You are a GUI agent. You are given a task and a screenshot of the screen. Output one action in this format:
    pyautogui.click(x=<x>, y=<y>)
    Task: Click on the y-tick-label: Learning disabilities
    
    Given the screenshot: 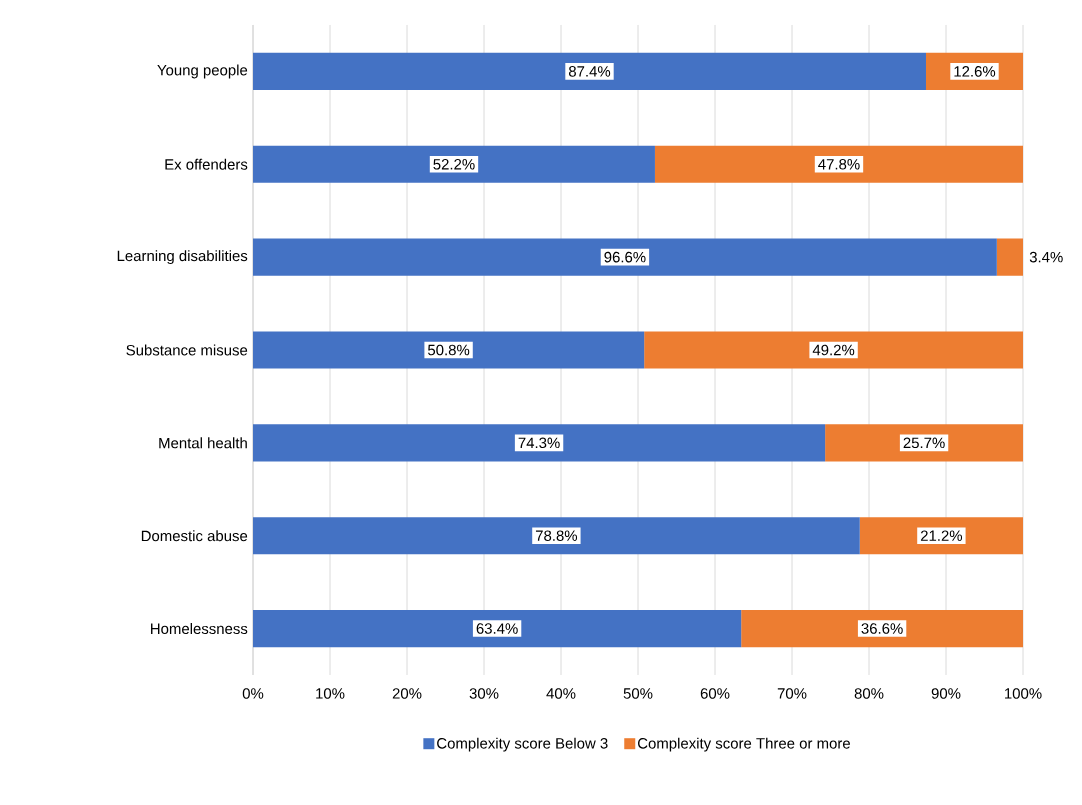 What is the action you would take?
    pyautogui.click(x=182, y=257)
    